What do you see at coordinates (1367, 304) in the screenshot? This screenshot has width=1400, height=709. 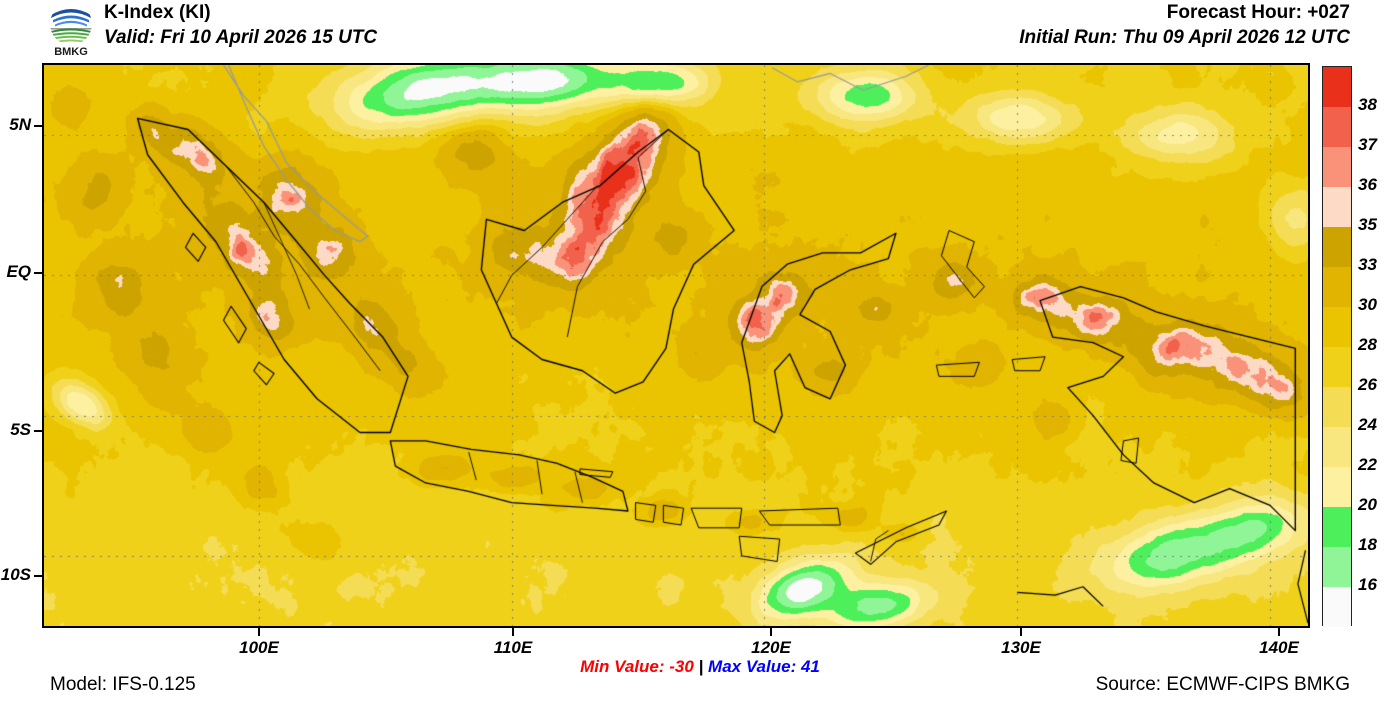 I see `colorbar-tick-label: 30` at bounding box center [1367, 304].